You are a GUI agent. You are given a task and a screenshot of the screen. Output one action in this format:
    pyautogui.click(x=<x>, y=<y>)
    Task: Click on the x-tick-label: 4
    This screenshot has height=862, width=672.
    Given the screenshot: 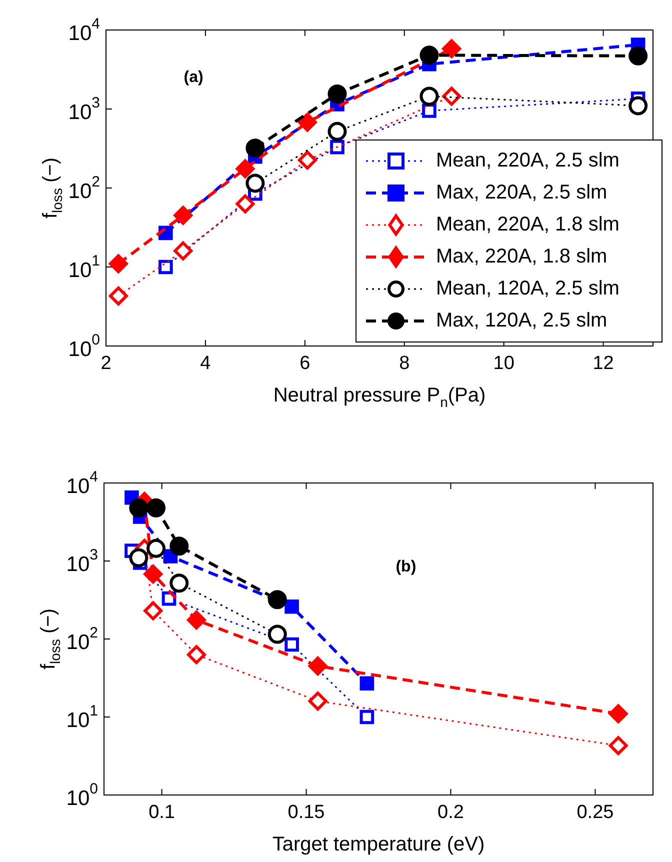 What is the action you would take?
    pyautogui.click(x=206, y=363)
    